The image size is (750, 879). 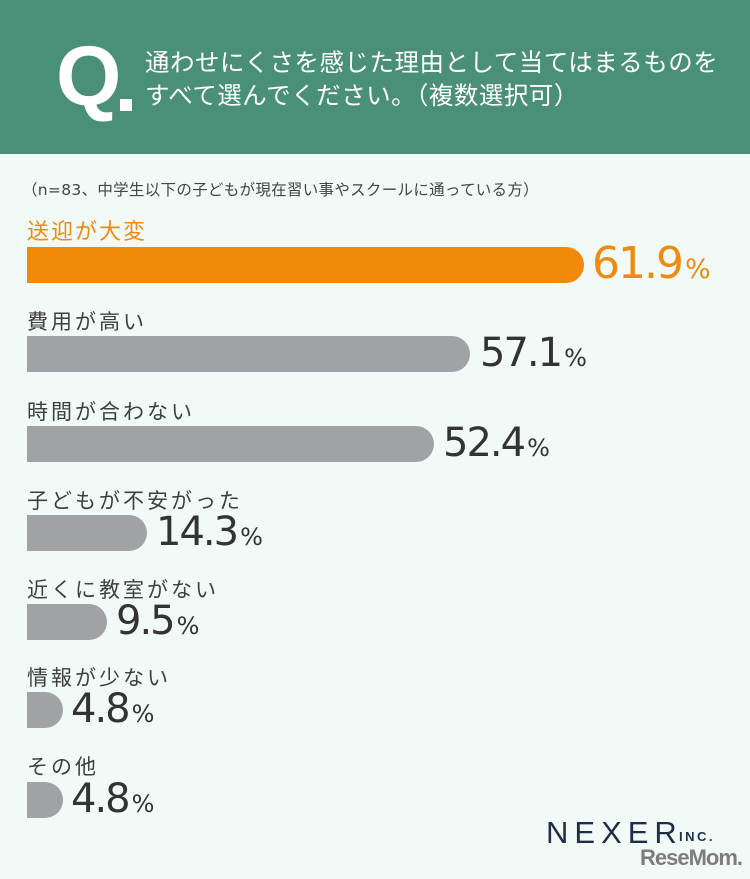 I want to click on nexer-logo: NEXER, so click(x=614, y=832).